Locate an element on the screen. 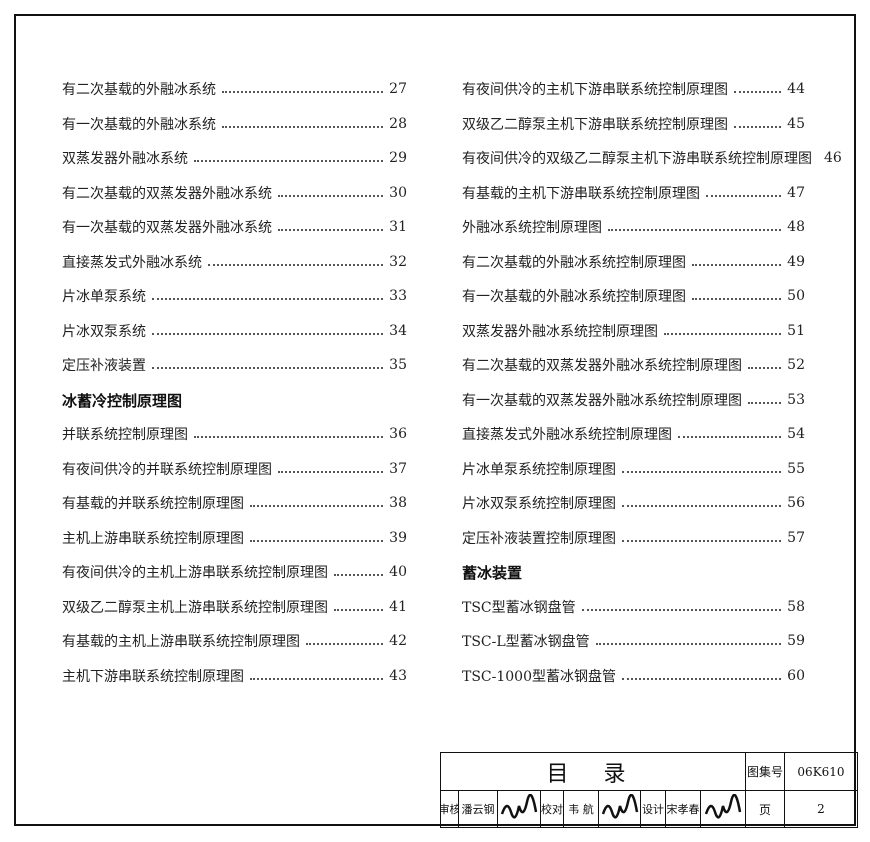 The height and width of the screenshot is (842, 870). entry-title: 双蒸发器外融冰系统 is located at coordinates (125, 159).